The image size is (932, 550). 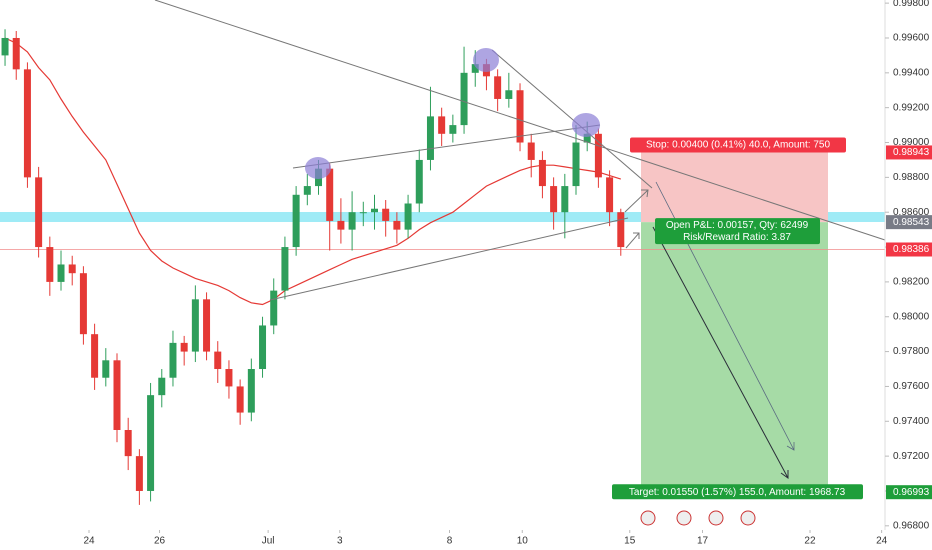 I want to click on x-tick-label: 10, so click(x=523, y=541).